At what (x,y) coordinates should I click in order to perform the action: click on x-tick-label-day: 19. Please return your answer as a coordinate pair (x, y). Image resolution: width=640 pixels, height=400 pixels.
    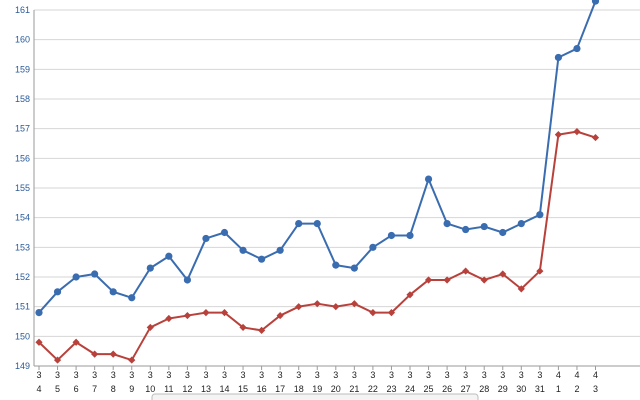
    Looking at the image, I should click on (317, 389).